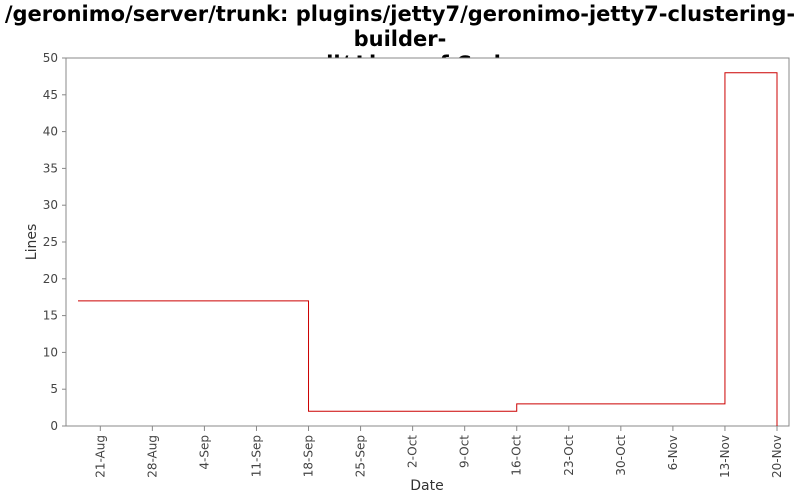 The width and height of the screenshot is (800, 500). What do you see at coordinates (426, 486) in the screenshot?
I see `x-axis-title: Date` at bounding box center [426, 486].